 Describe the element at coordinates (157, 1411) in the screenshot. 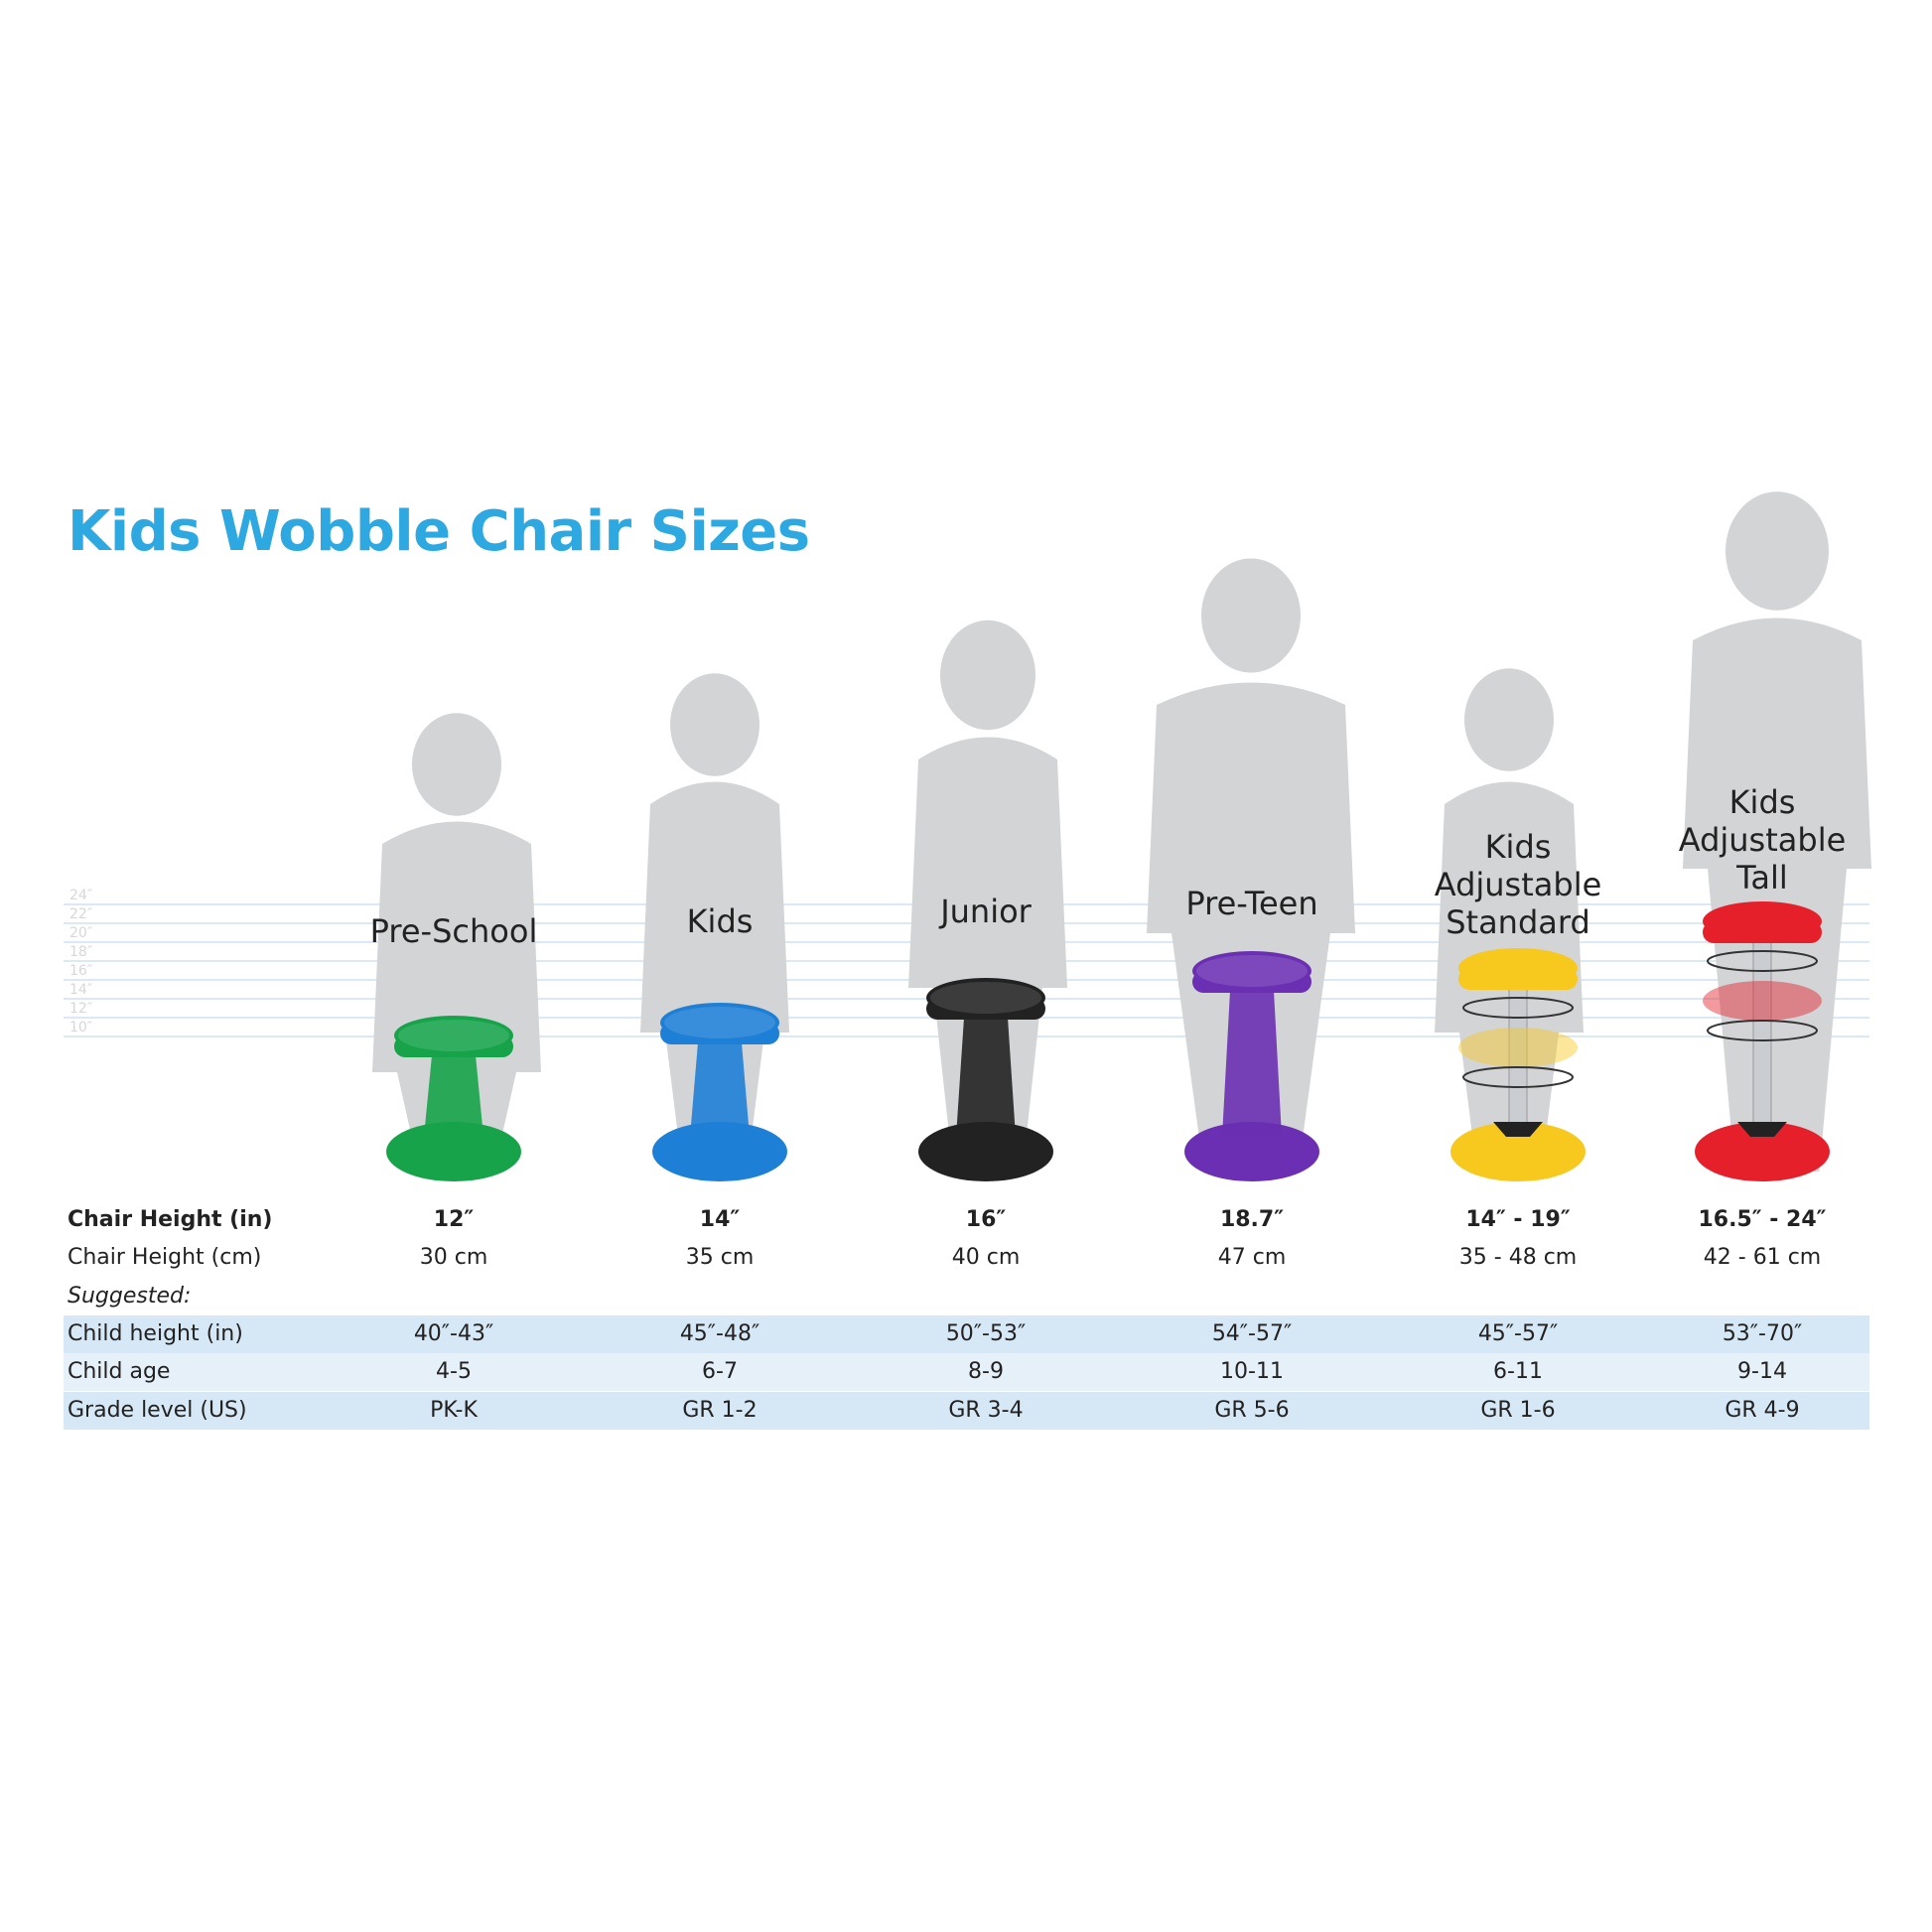

I see `row-label: Grade level (US)` at that location.